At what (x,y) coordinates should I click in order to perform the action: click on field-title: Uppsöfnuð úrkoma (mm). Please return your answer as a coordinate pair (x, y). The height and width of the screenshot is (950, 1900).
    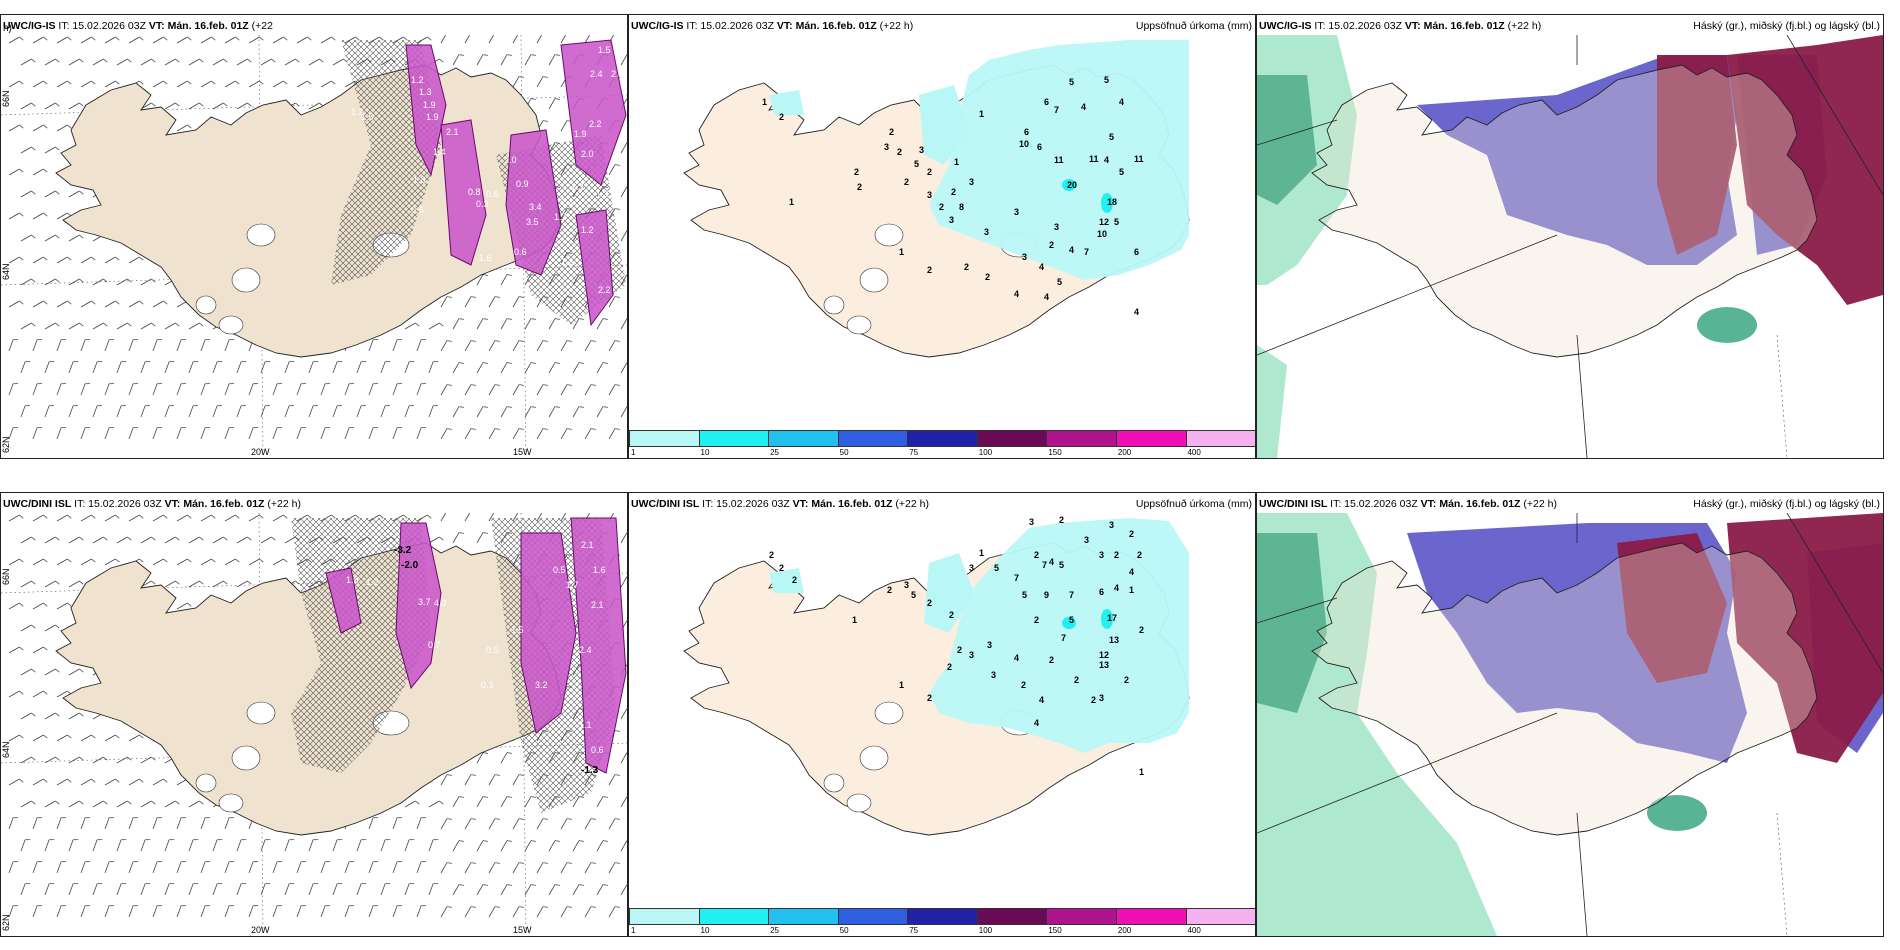
    Looking at the image, I should click on (1193, 26).